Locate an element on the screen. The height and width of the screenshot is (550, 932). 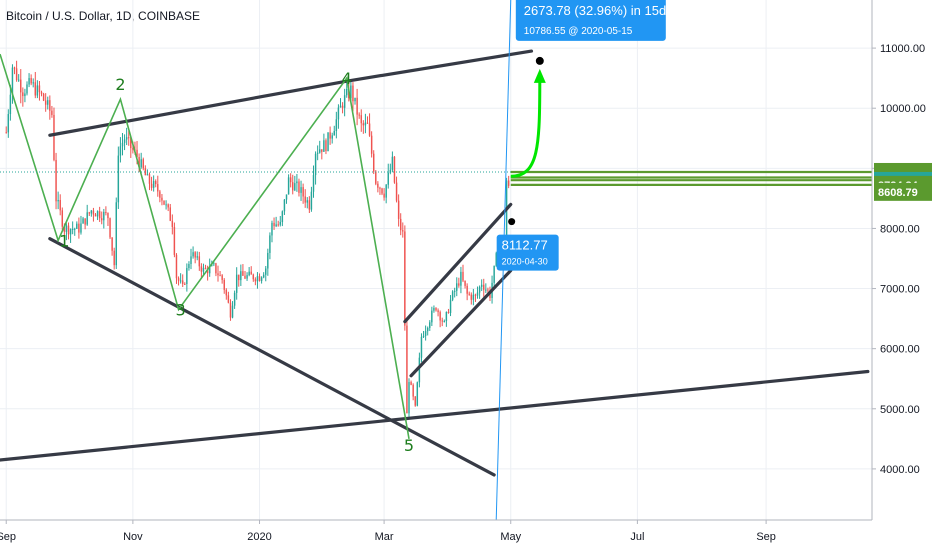
time-tick-label: Mar is located at coordinates (384, 537).